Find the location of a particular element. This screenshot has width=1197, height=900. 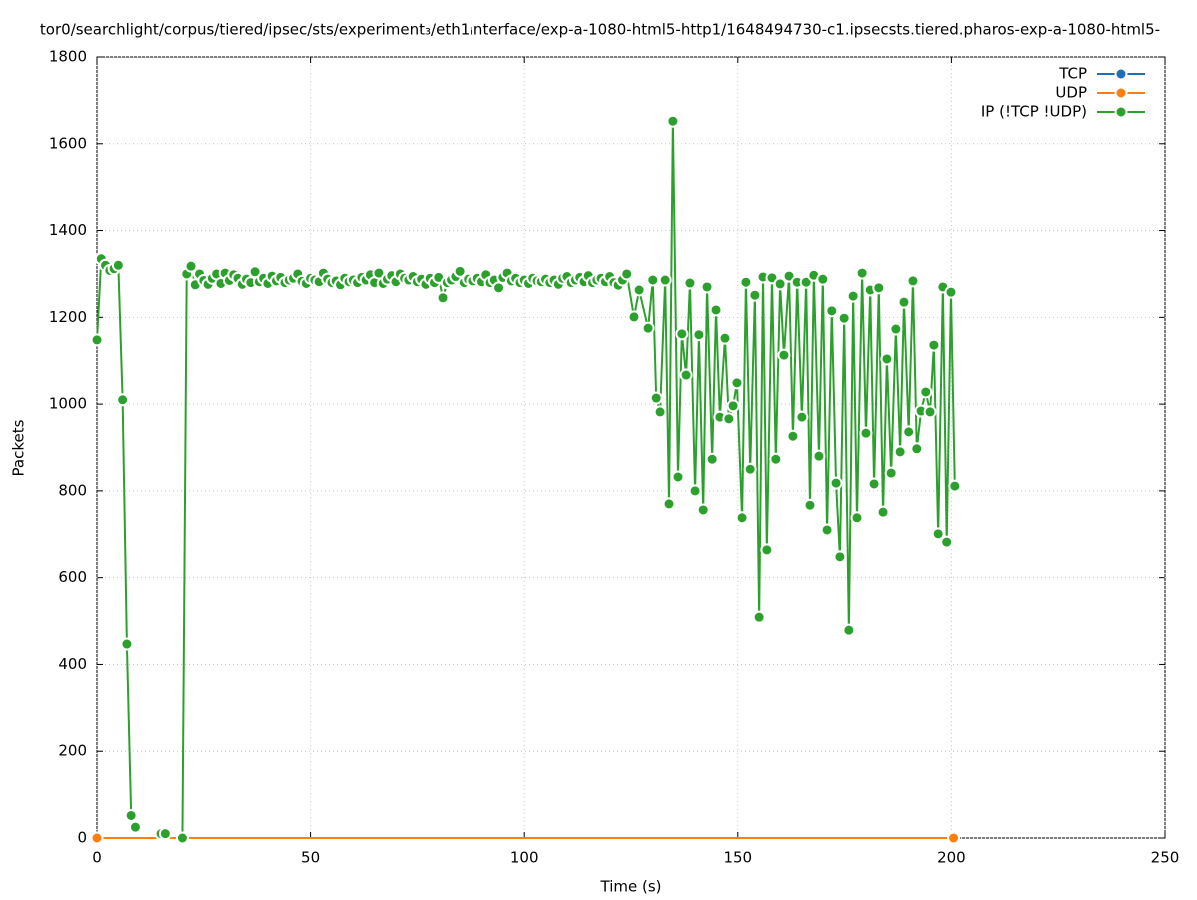

y-axis-label: Packets is located at coordinates (19, 447).